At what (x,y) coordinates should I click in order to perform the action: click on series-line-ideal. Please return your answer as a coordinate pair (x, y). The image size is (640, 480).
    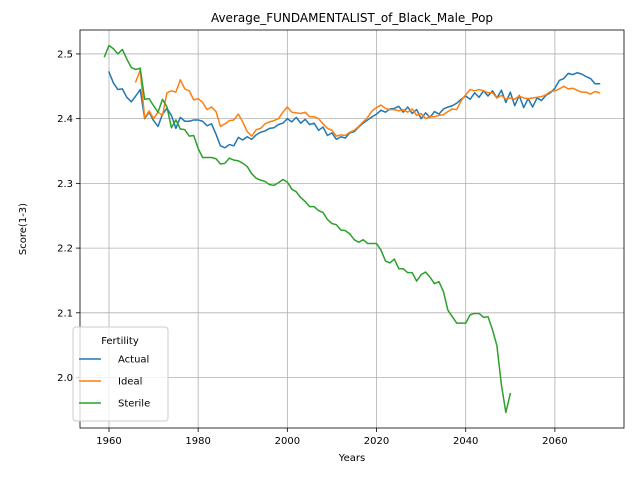
    Looking at the image, I should click on (367, 103).